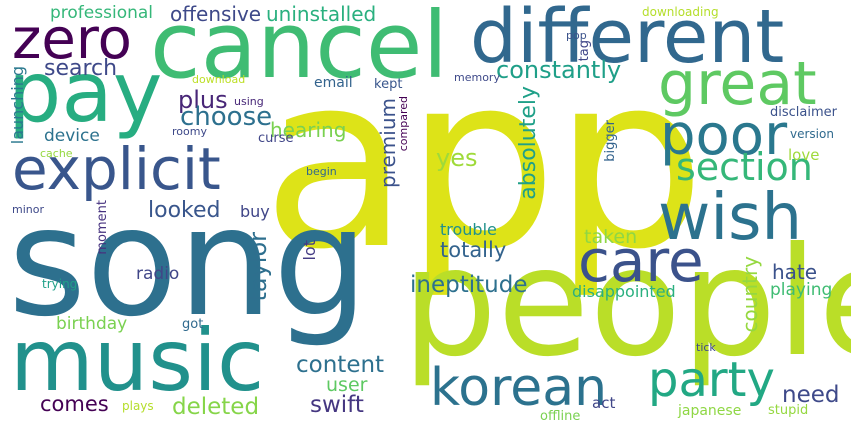 The image size is (851, 432). Describe the element at coordinates (624, 291) in the screenshot. I see `word-disappointed: disappointed` at that location.